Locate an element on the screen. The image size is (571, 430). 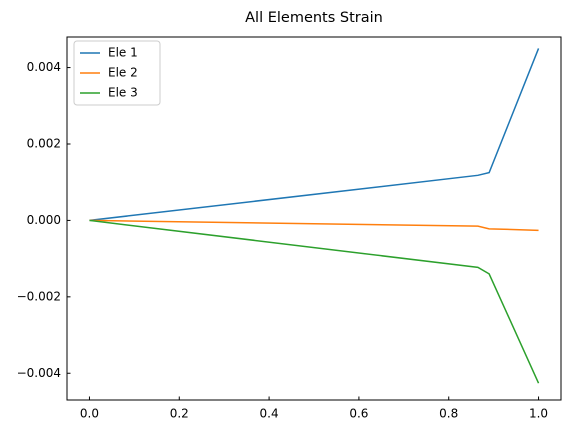
x-tick-label: 0.0 is located at coordinates (89, 414).